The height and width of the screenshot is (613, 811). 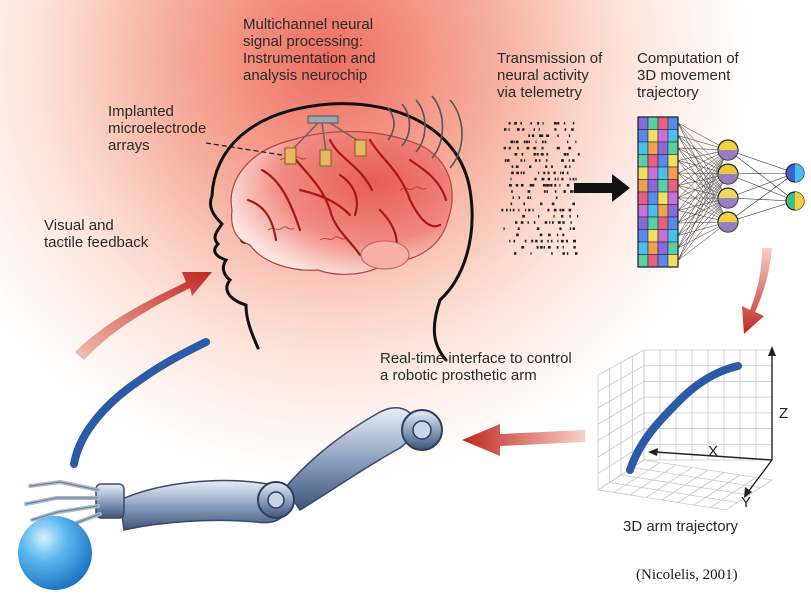 I want to click on neural-network-icon, so click(x=741, y=191).